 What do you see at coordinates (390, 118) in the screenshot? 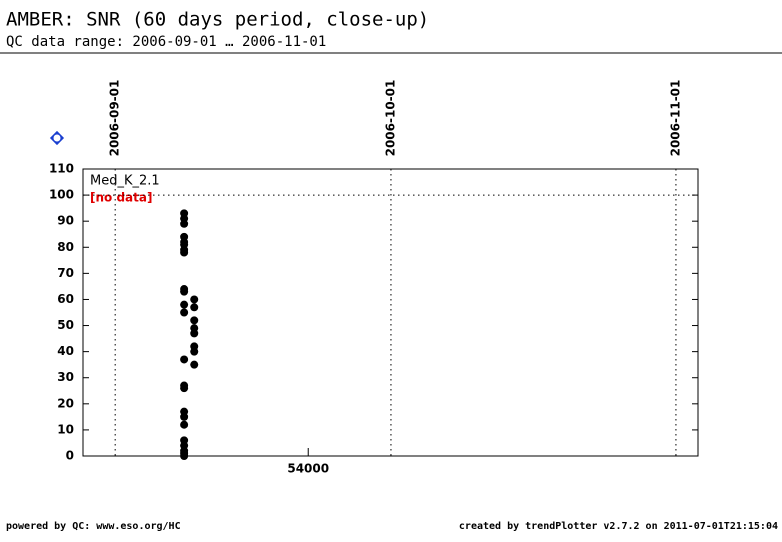
I see `date-label: 2006-10-01` at bounding box center [390, 118].